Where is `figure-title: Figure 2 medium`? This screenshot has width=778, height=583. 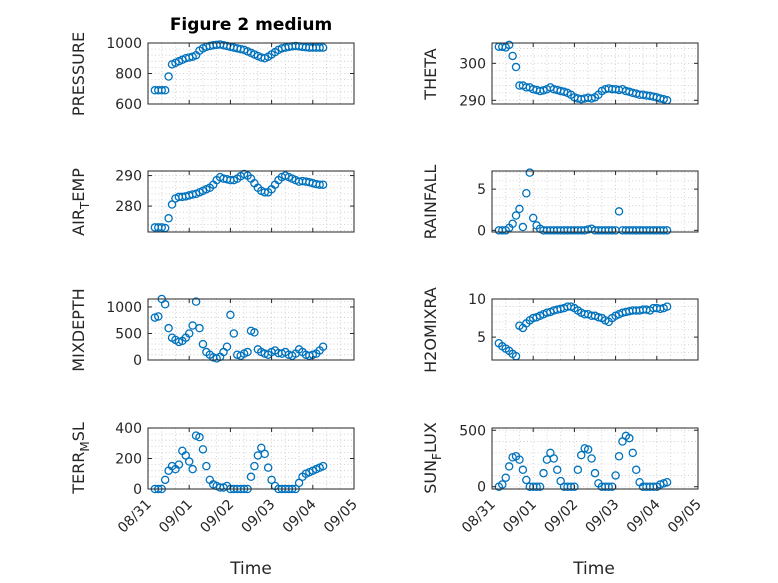
figure-title: Figure 2 medium is located at coordinates (251, 25).